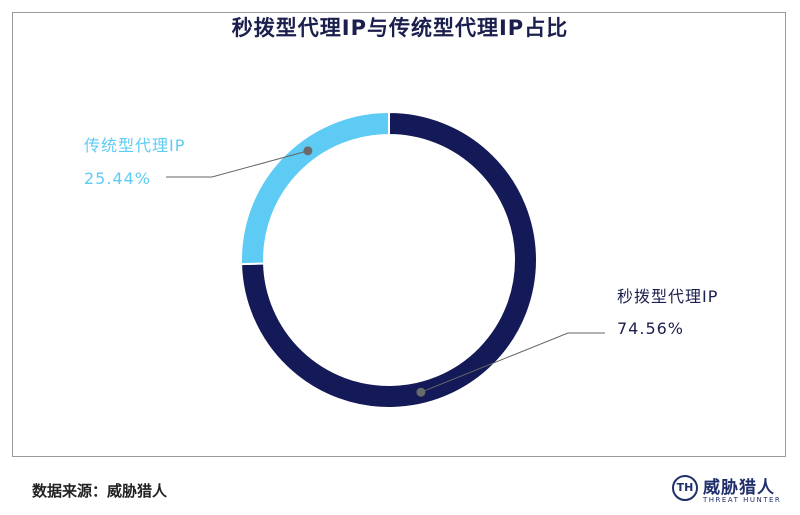 The image size is (800, 515). Describe the element at coordinates (134, 145) in the screenshot. I see `slice-label-2: 传统型代理IP` at that location.